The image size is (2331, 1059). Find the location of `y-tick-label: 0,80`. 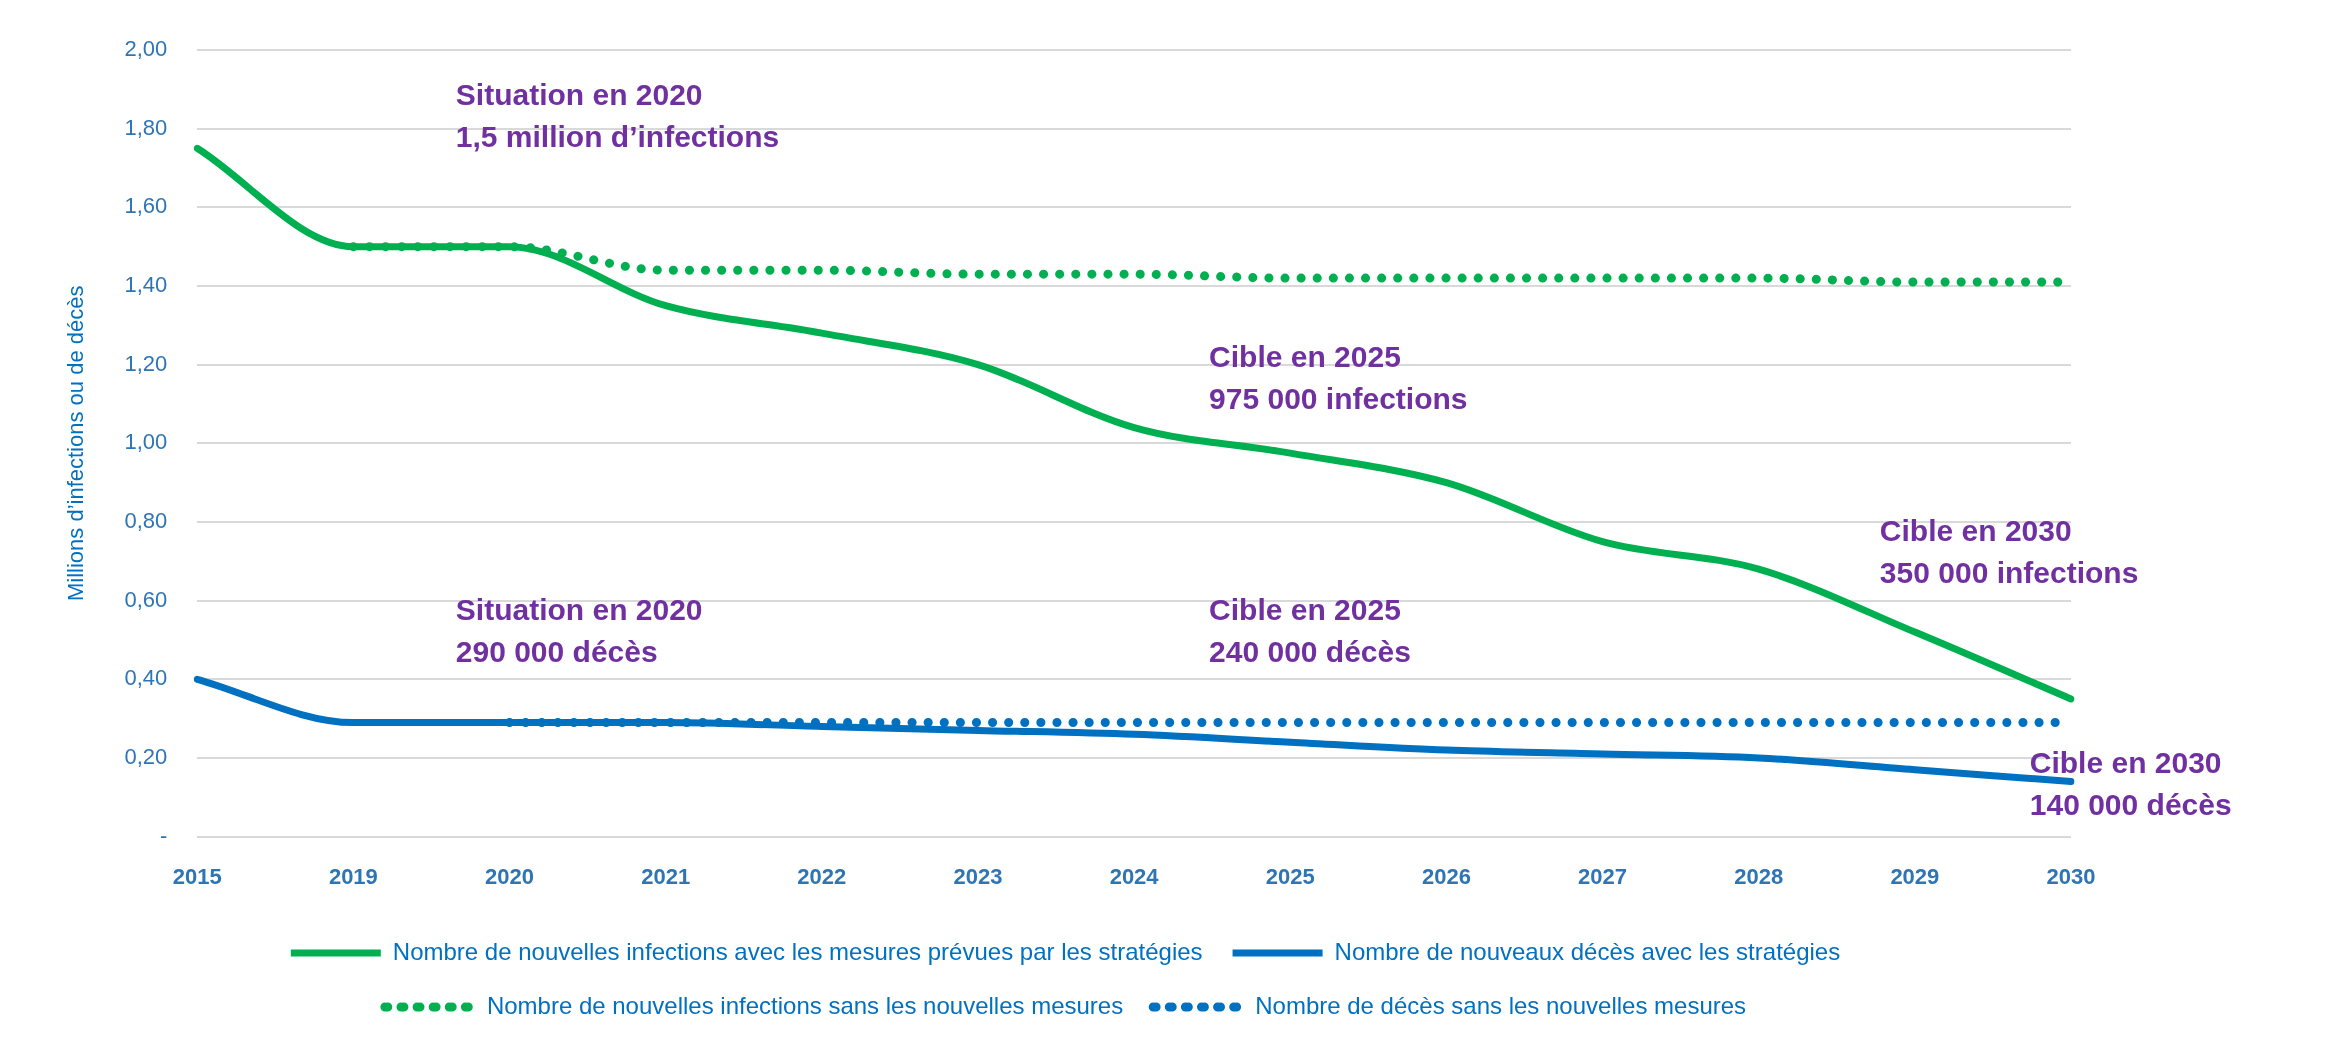

y-tick-label: 0,80 is located at coordinates (146, 521).